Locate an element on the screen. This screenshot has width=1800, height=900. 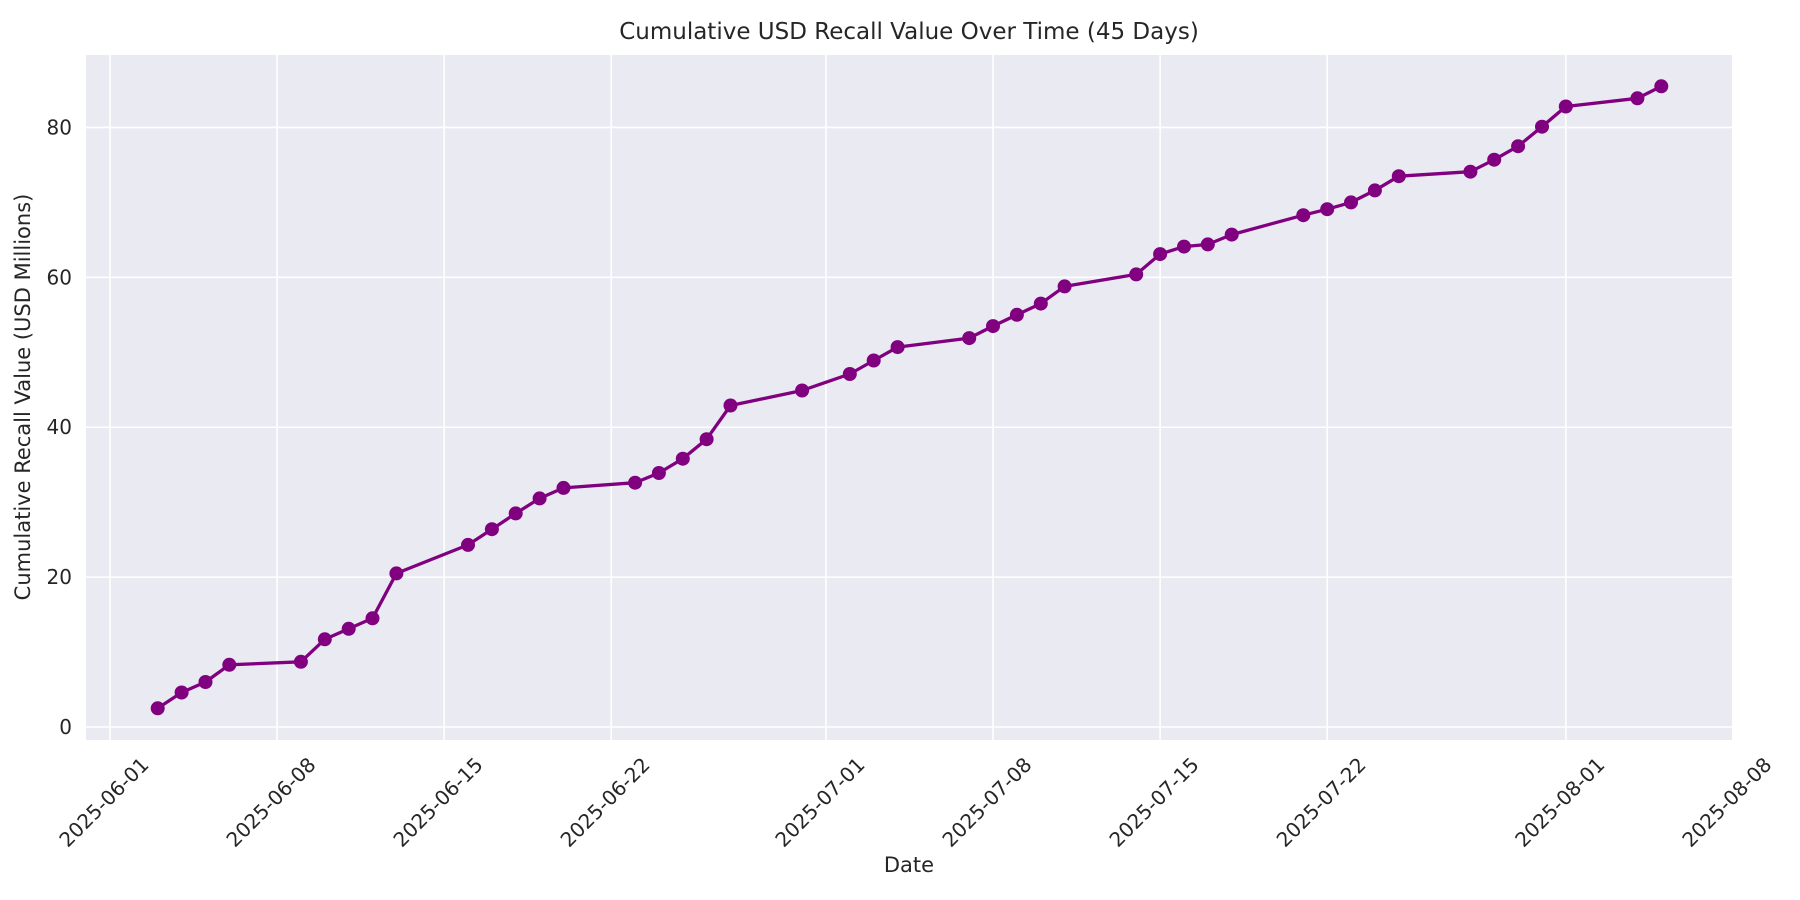
x-tick-label: 2025-08-08 is located at coordinates (1726, 802).